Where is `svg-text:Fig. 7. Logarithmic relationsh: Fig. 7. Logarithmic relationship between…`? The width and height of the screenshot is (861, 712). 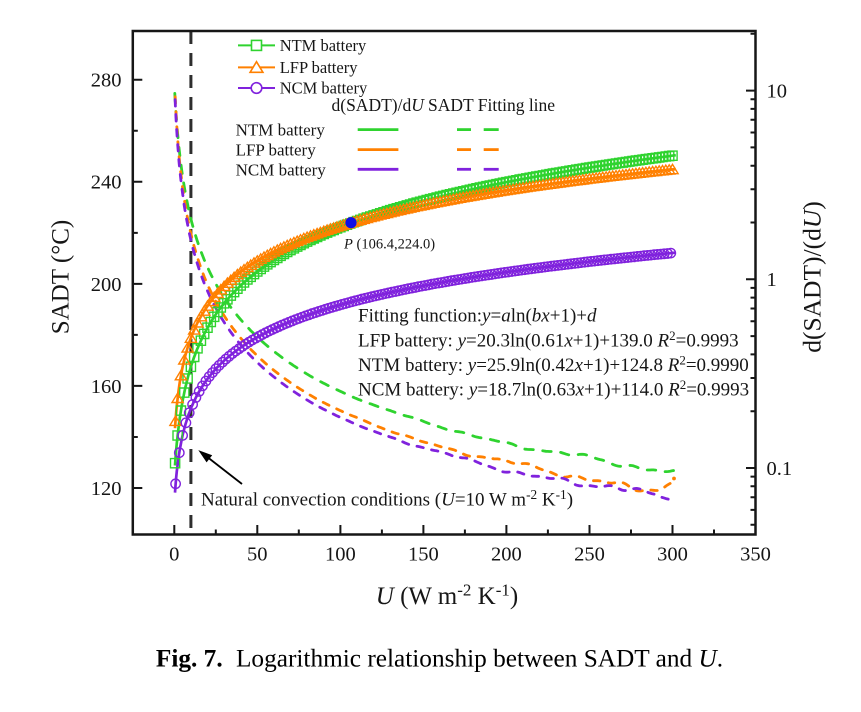 svg-text:Fig. 7. Logarithmic relationsh: Fig. 7. Logarithmic relationship between… is located at coordinates (439, 659).